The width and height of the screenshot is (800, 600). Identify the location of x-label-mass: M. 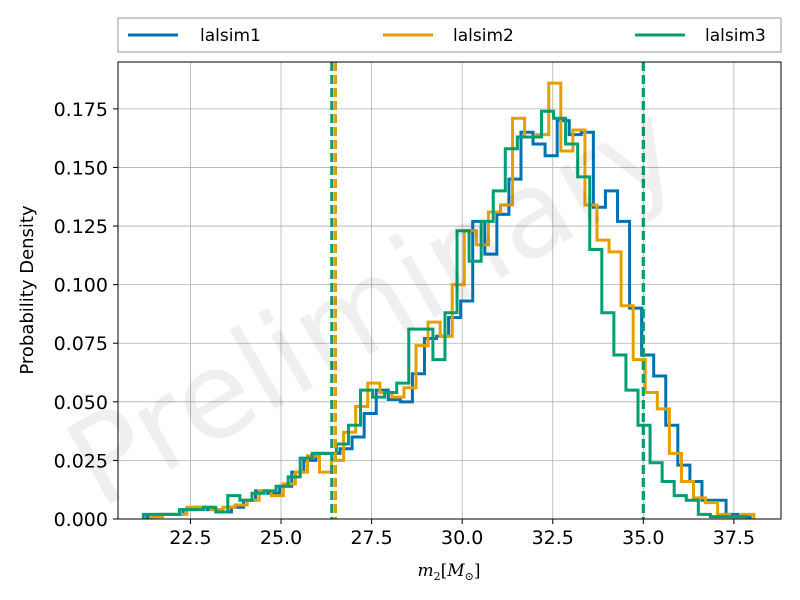
(455, 571).